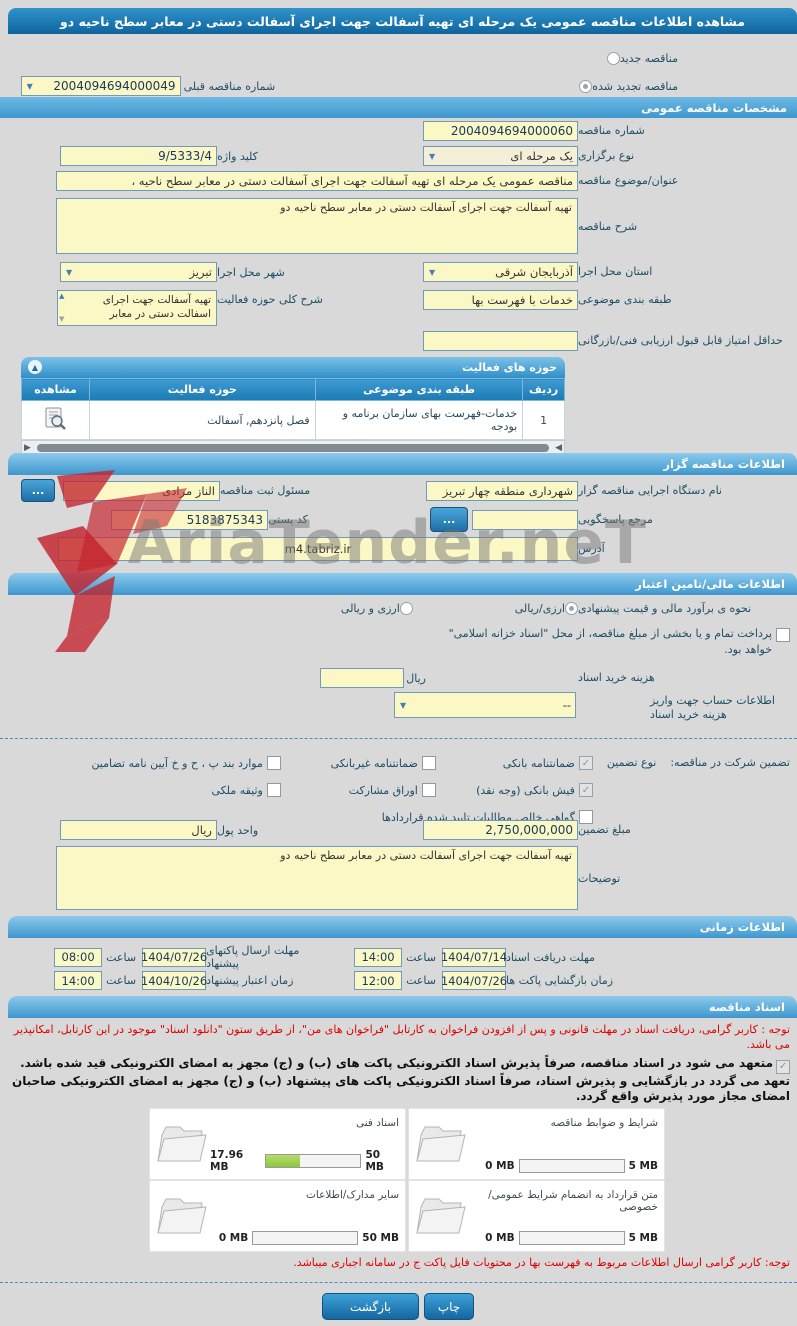 The image size is (797, 1326). Describe the element at coordinates (712, 707) in the screenshot. I see `account-label: اطلاعات حساب جهت واریز هزینه خرید اسناد` at that location.